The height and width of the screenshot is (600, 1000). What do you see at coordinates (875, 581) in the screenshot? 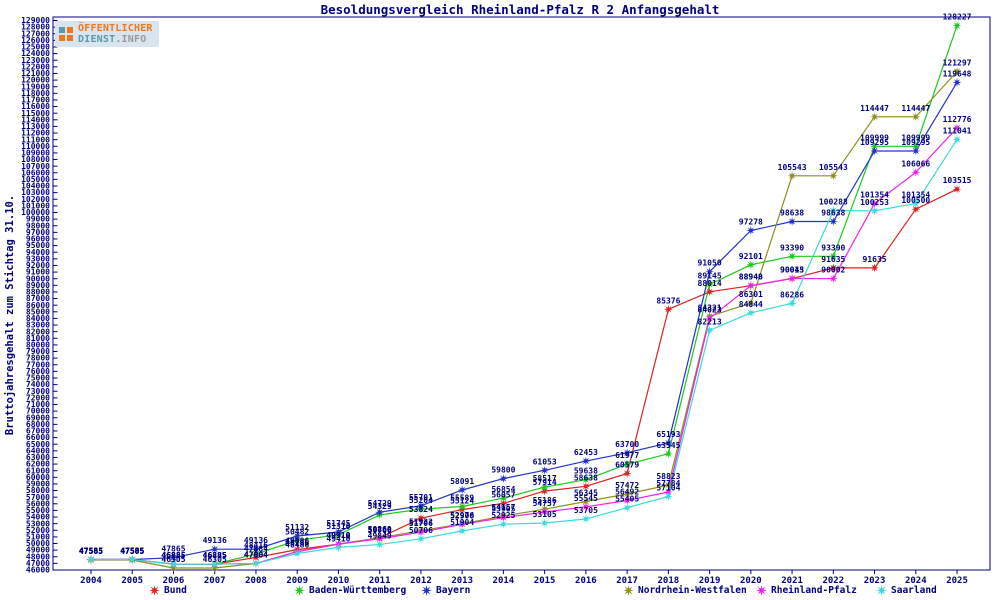
I see `x-tick-label: 2023` at bounding box center [875, 581].